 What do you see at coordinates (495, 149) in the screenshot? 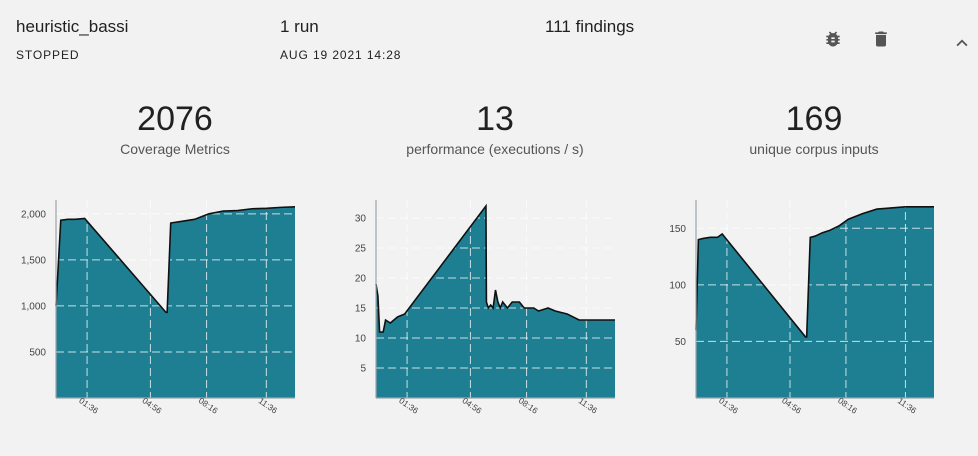
I see `metric-label: performance (executions / s)` at bounding box center [495, 149].